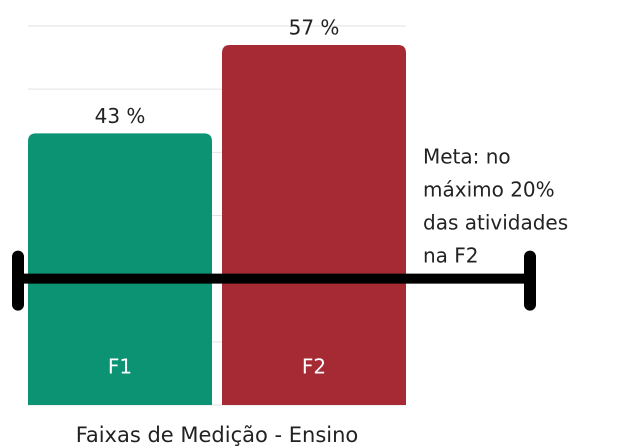 The height and width of the screenshot is (448, 620). Describe the element at coordinates (120, 367) in the screenshot. I see `category-label: F1` at that location.